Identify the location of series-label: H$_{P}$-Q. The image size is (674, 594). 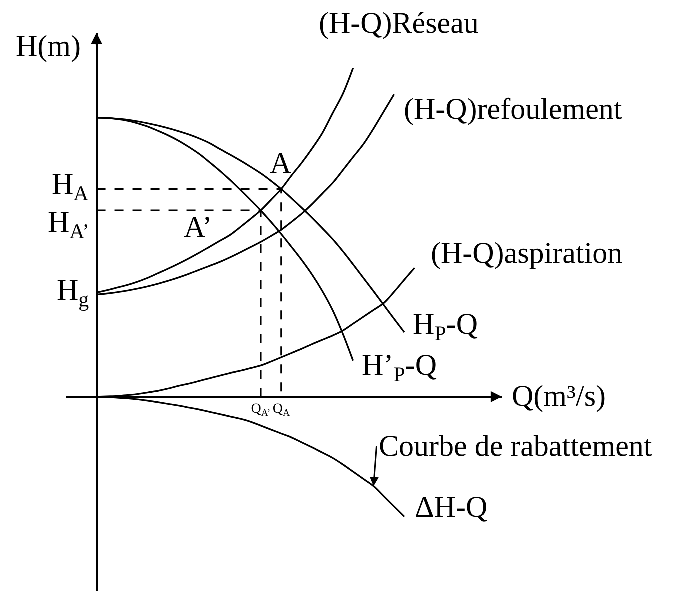
(445, 327).